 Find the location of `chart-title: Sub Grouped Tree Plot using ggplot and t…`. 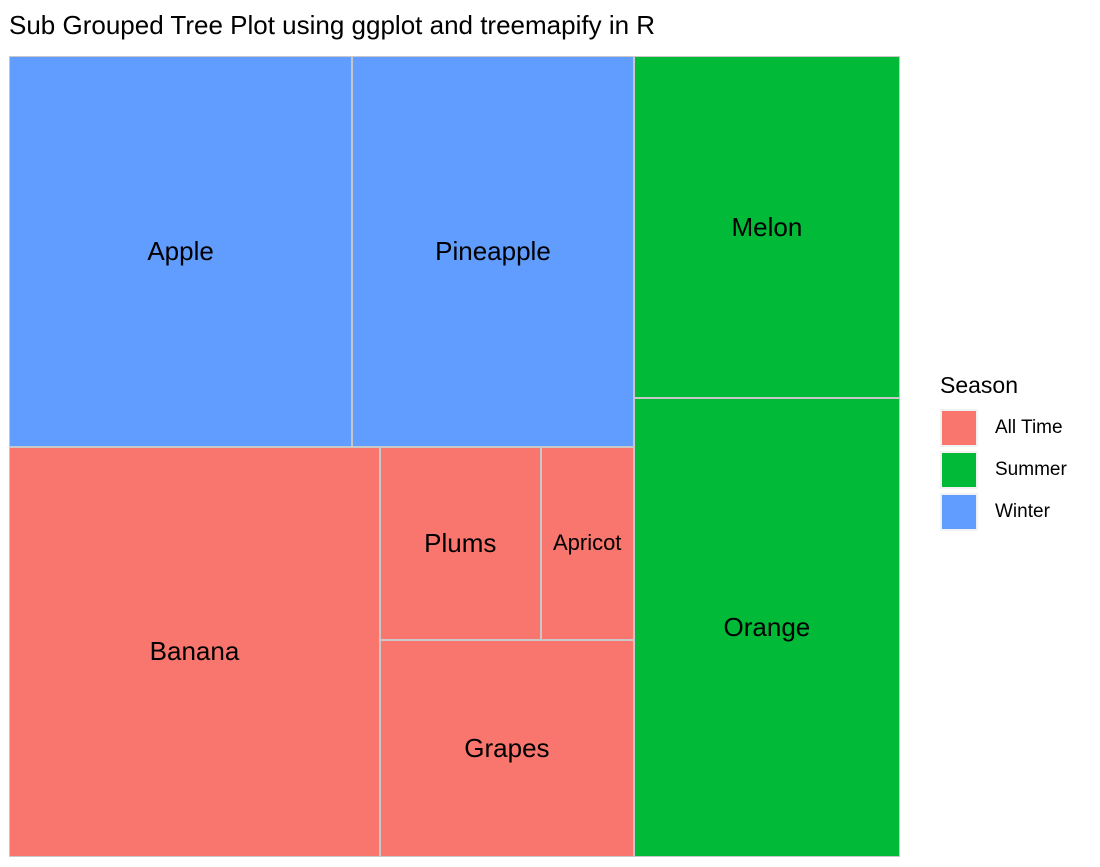

chart-title: Sub Grouped Tree Plot using ggplot and t… is located at coordinates (332, 25).